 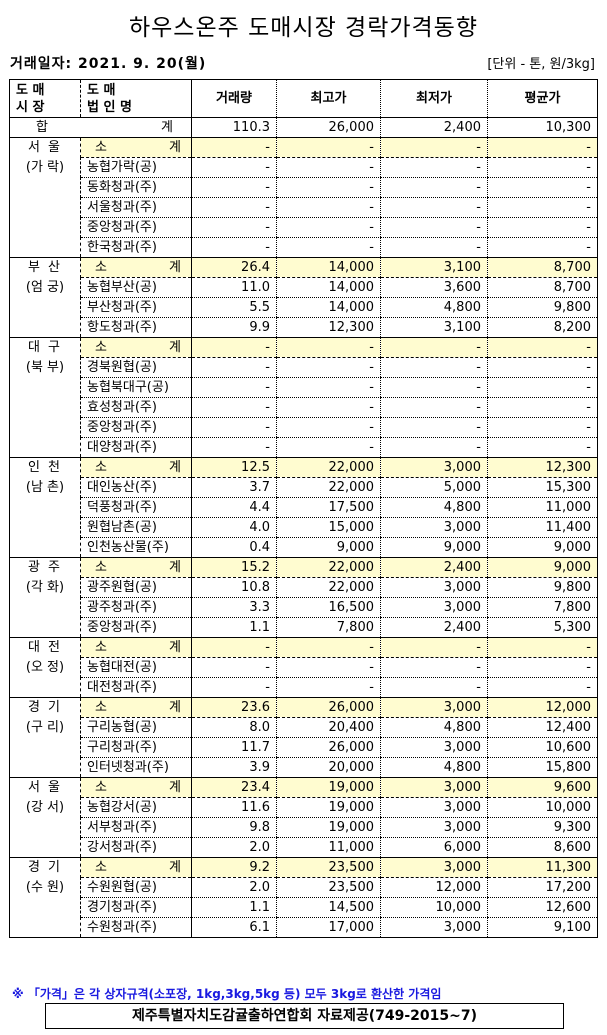 I want to click on cell-max: 17,500, so click(x=328, y=507).